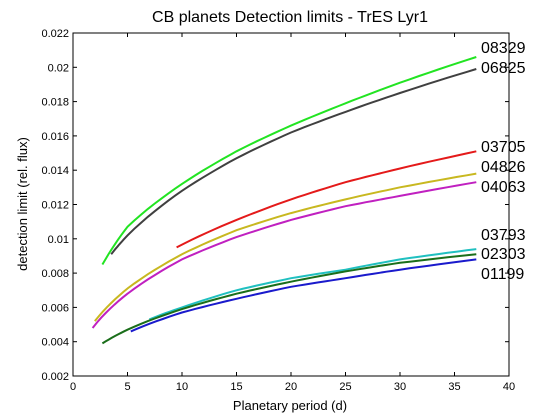  I want to click on x-tick-label: 35, so click(454, 387).